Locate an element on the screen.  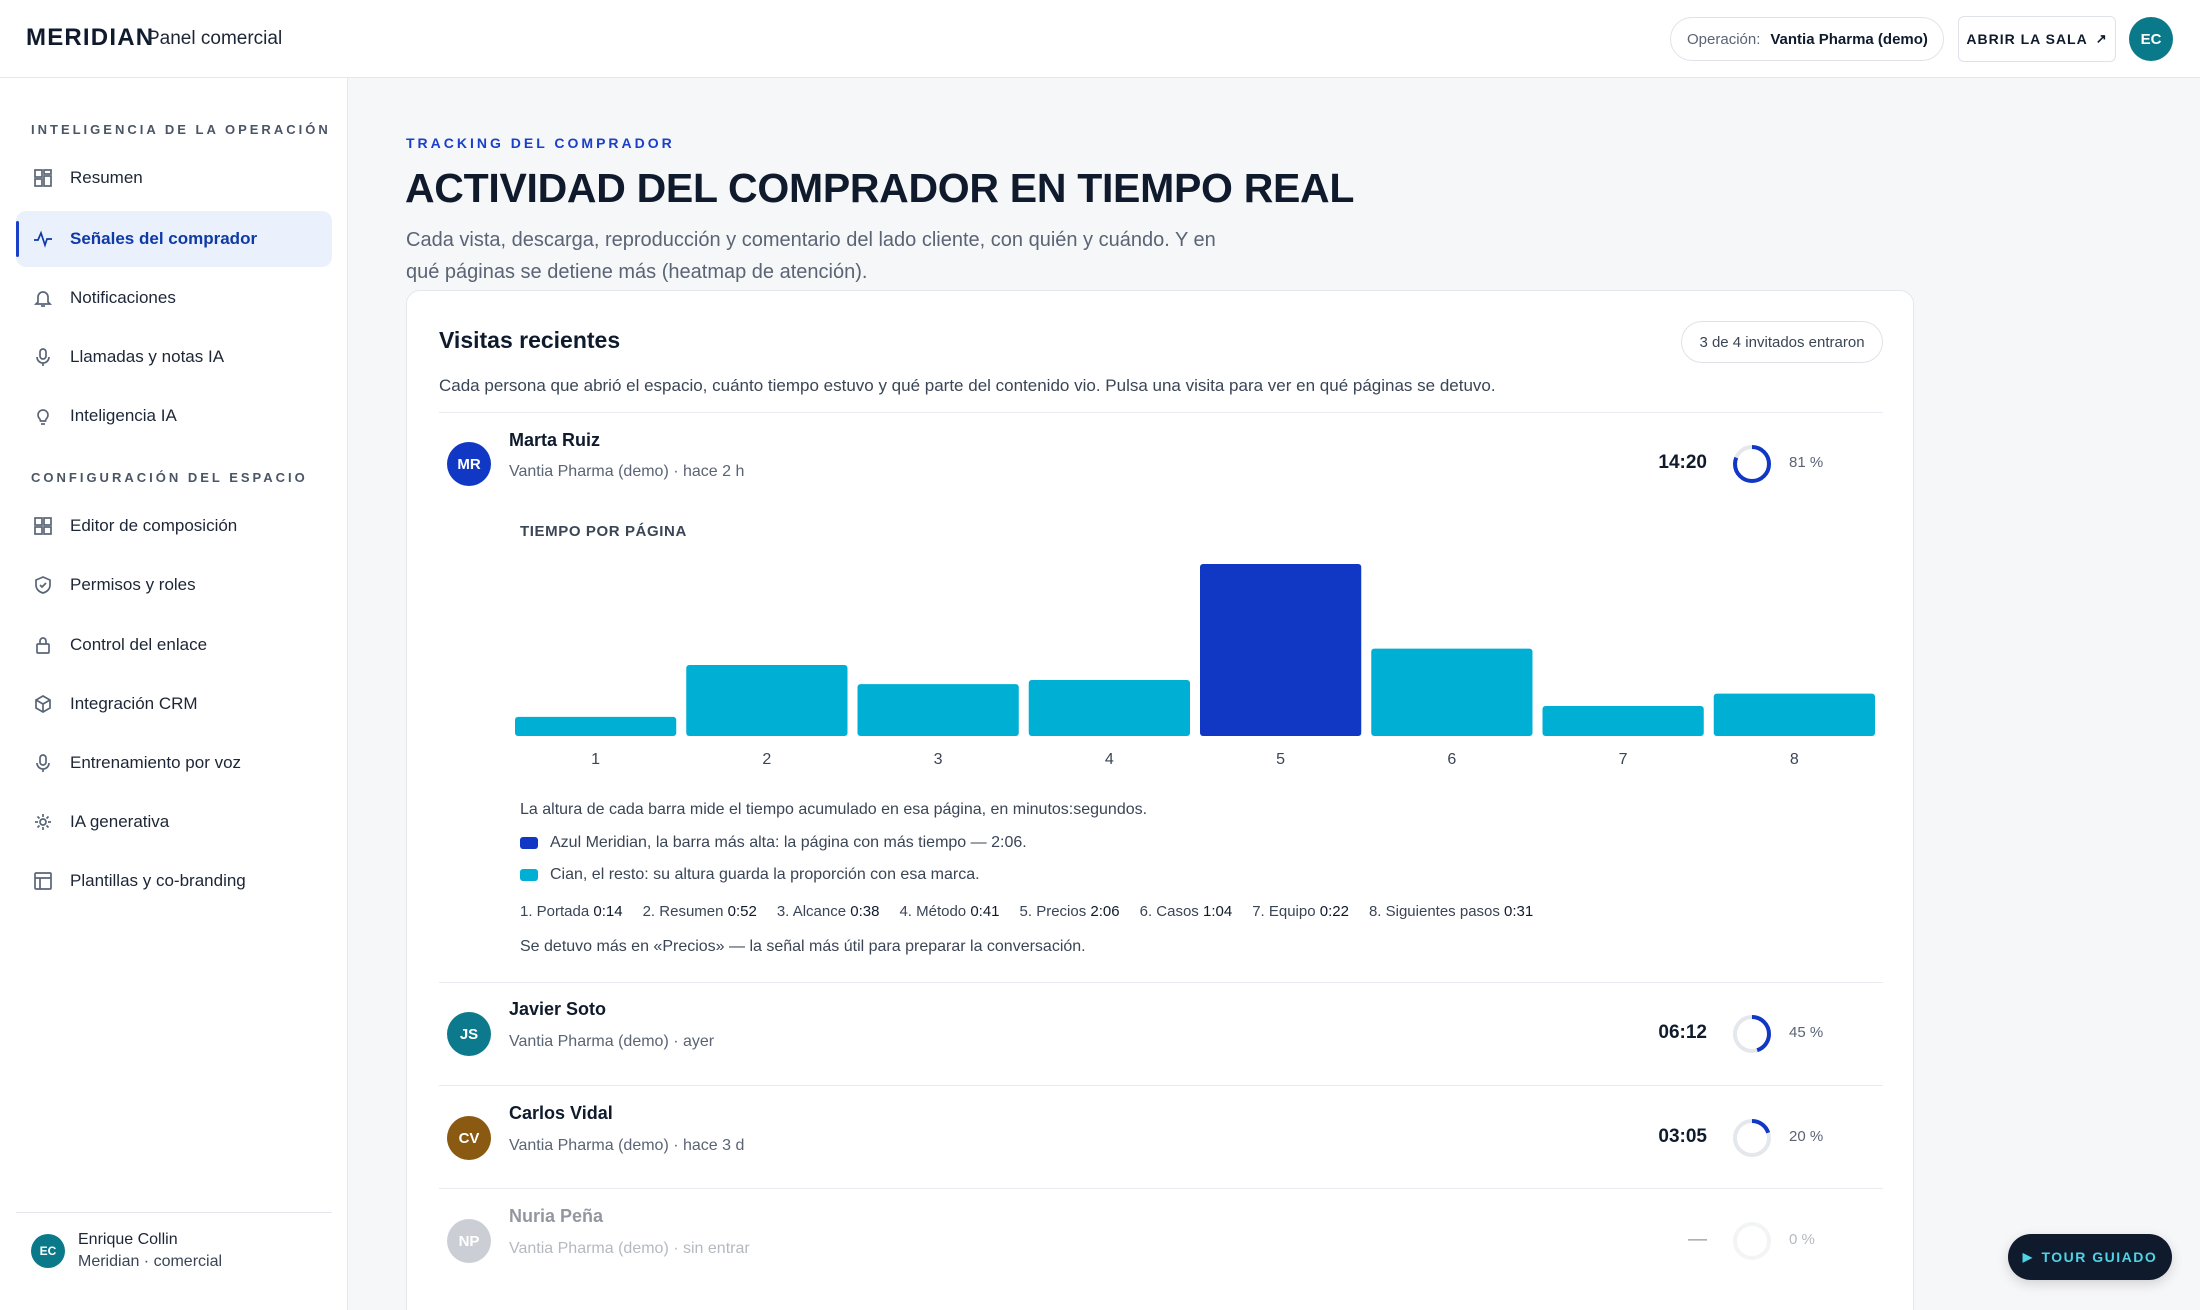
sidebar-item-resumen: Resumen is located at coordinates (174, 178).